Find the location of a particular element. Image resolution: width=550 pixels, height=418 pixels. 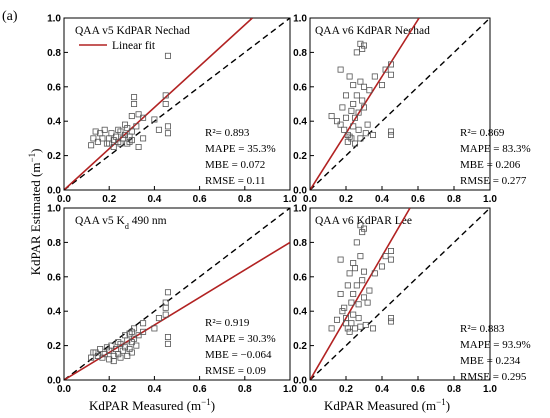

plot-frame is located at coordinates (400, 104).